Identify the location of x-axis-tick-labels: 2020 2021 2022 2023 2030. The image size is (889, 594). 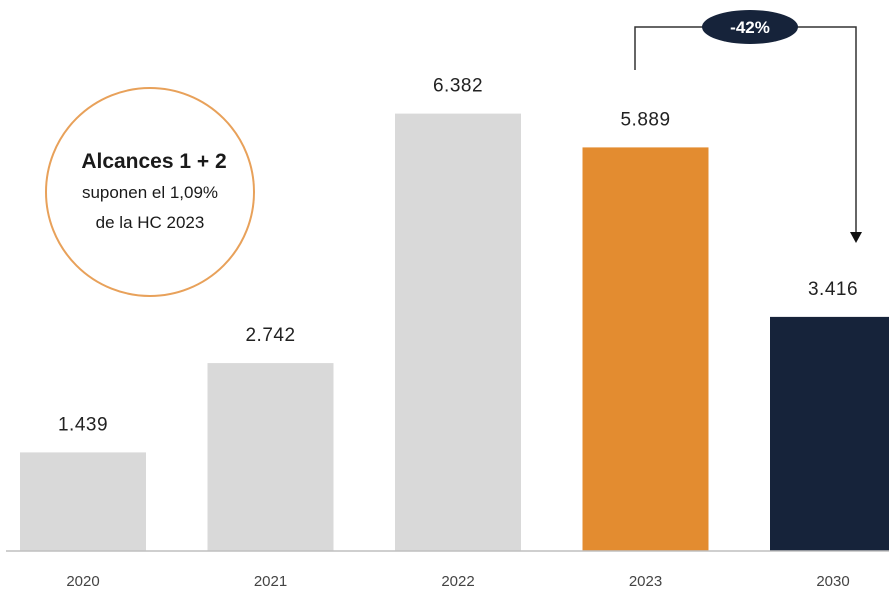
(457, 581).